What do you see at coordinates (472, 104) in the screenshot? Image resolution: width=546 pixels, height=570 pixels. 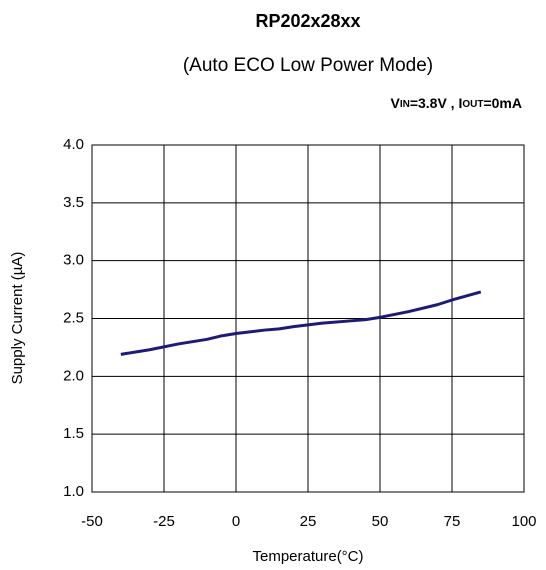 I see `annotation-part: OUT` at bounding box center [472, 104].